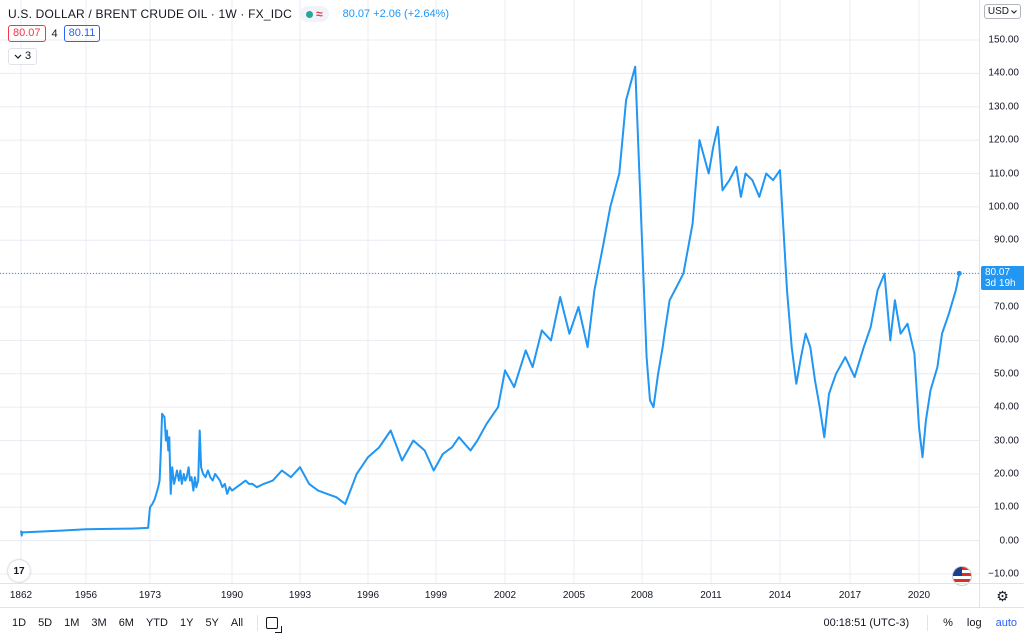  I want to click on tradingview-logo-icon: 17, so click(19, 571).